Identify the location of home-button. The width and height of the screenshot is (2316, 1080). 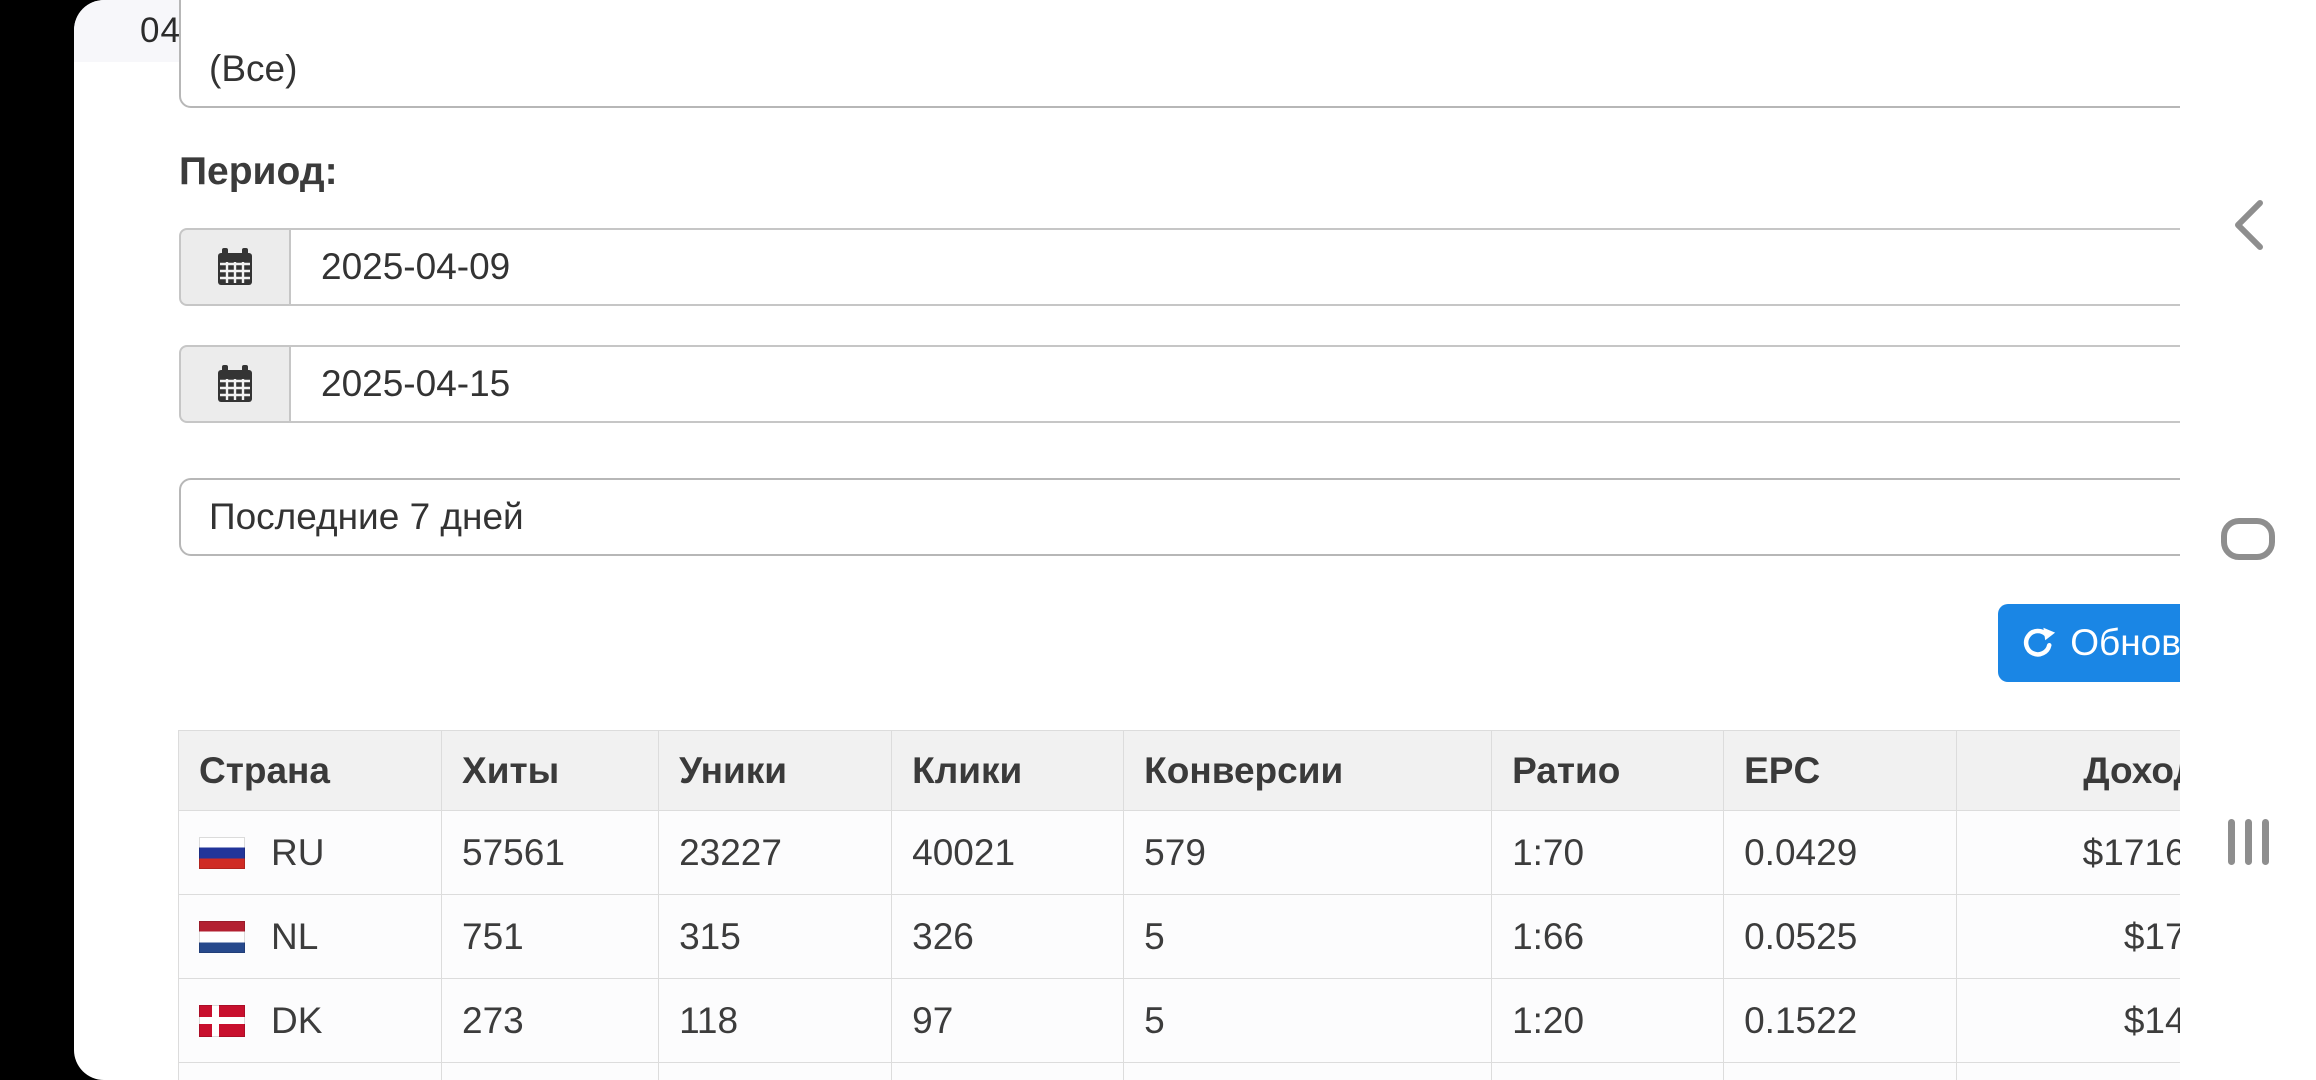
(2248, 539).